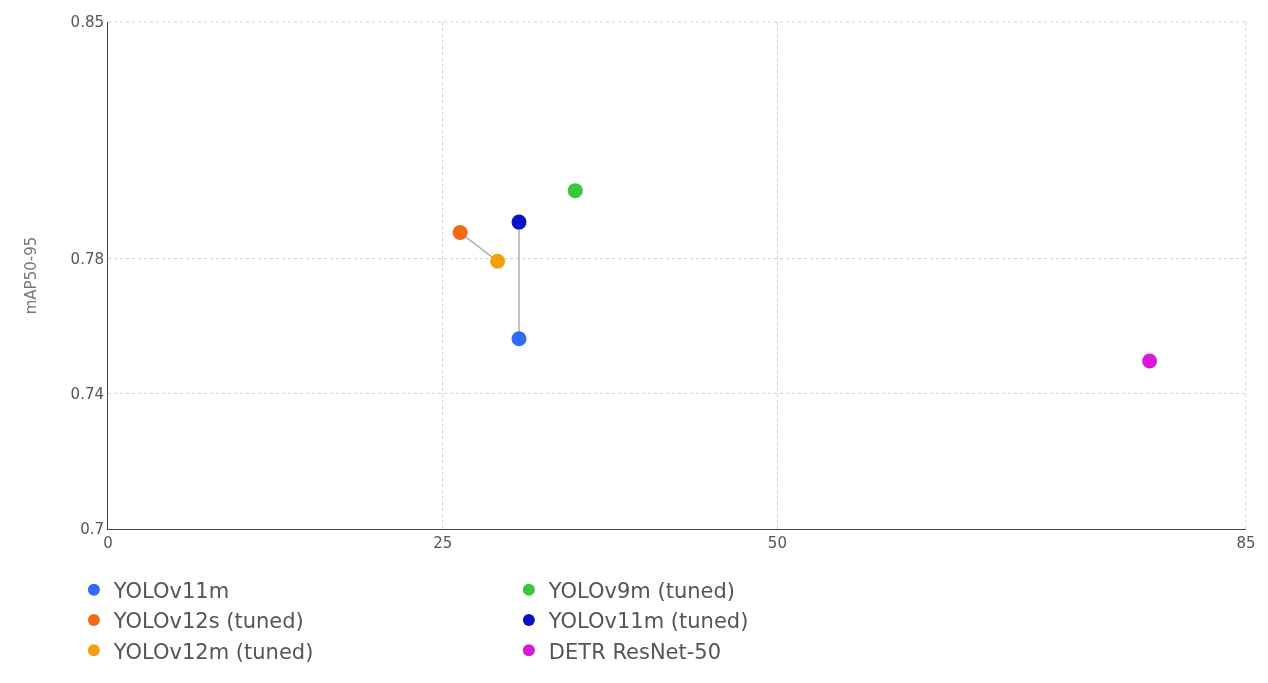 This screenshot has height=683, width=1268. Describe the element at coordinates (108, 543) in the screenshot. I see `x-tick-label: 0` at that location.